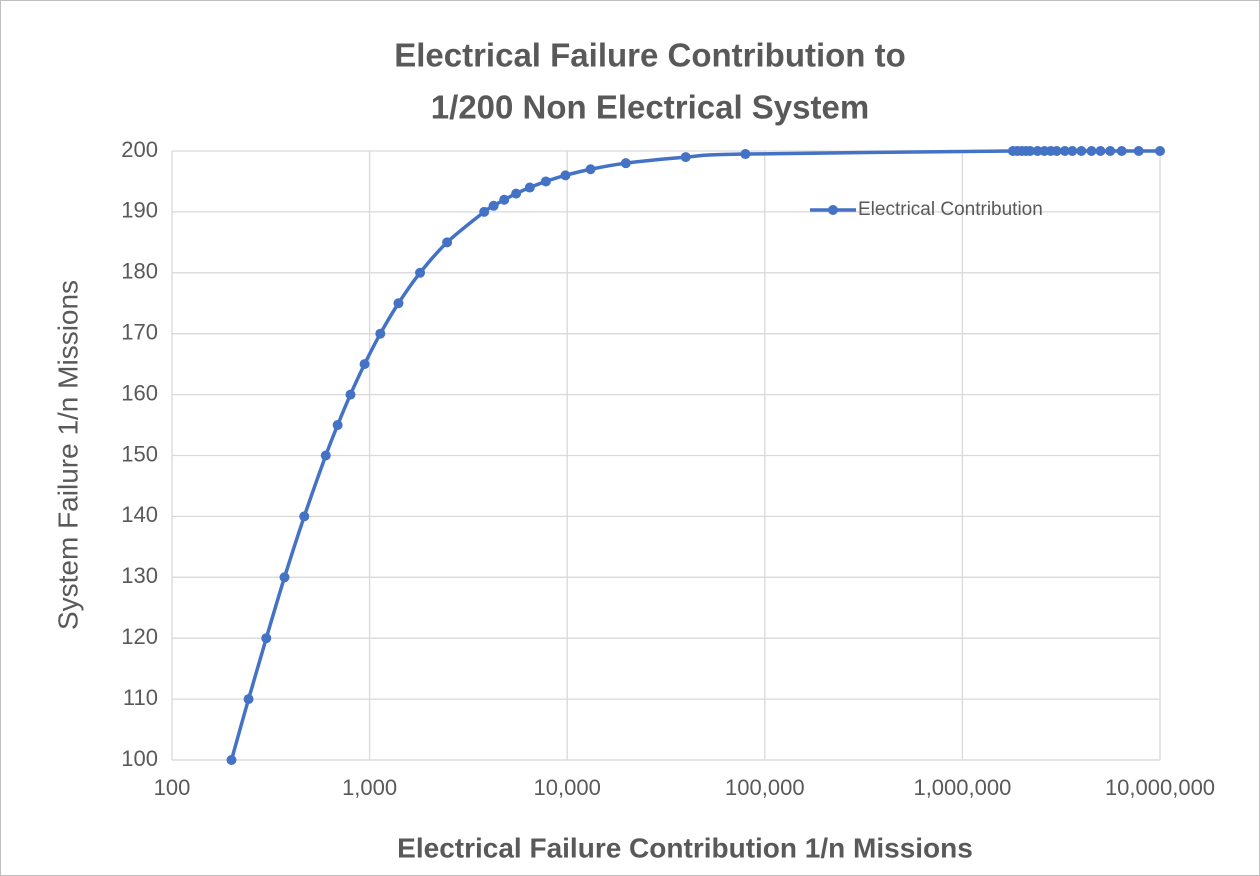 The image size is (1260, 876). I want to click on y-tick-label: 150, so click(139, 453).